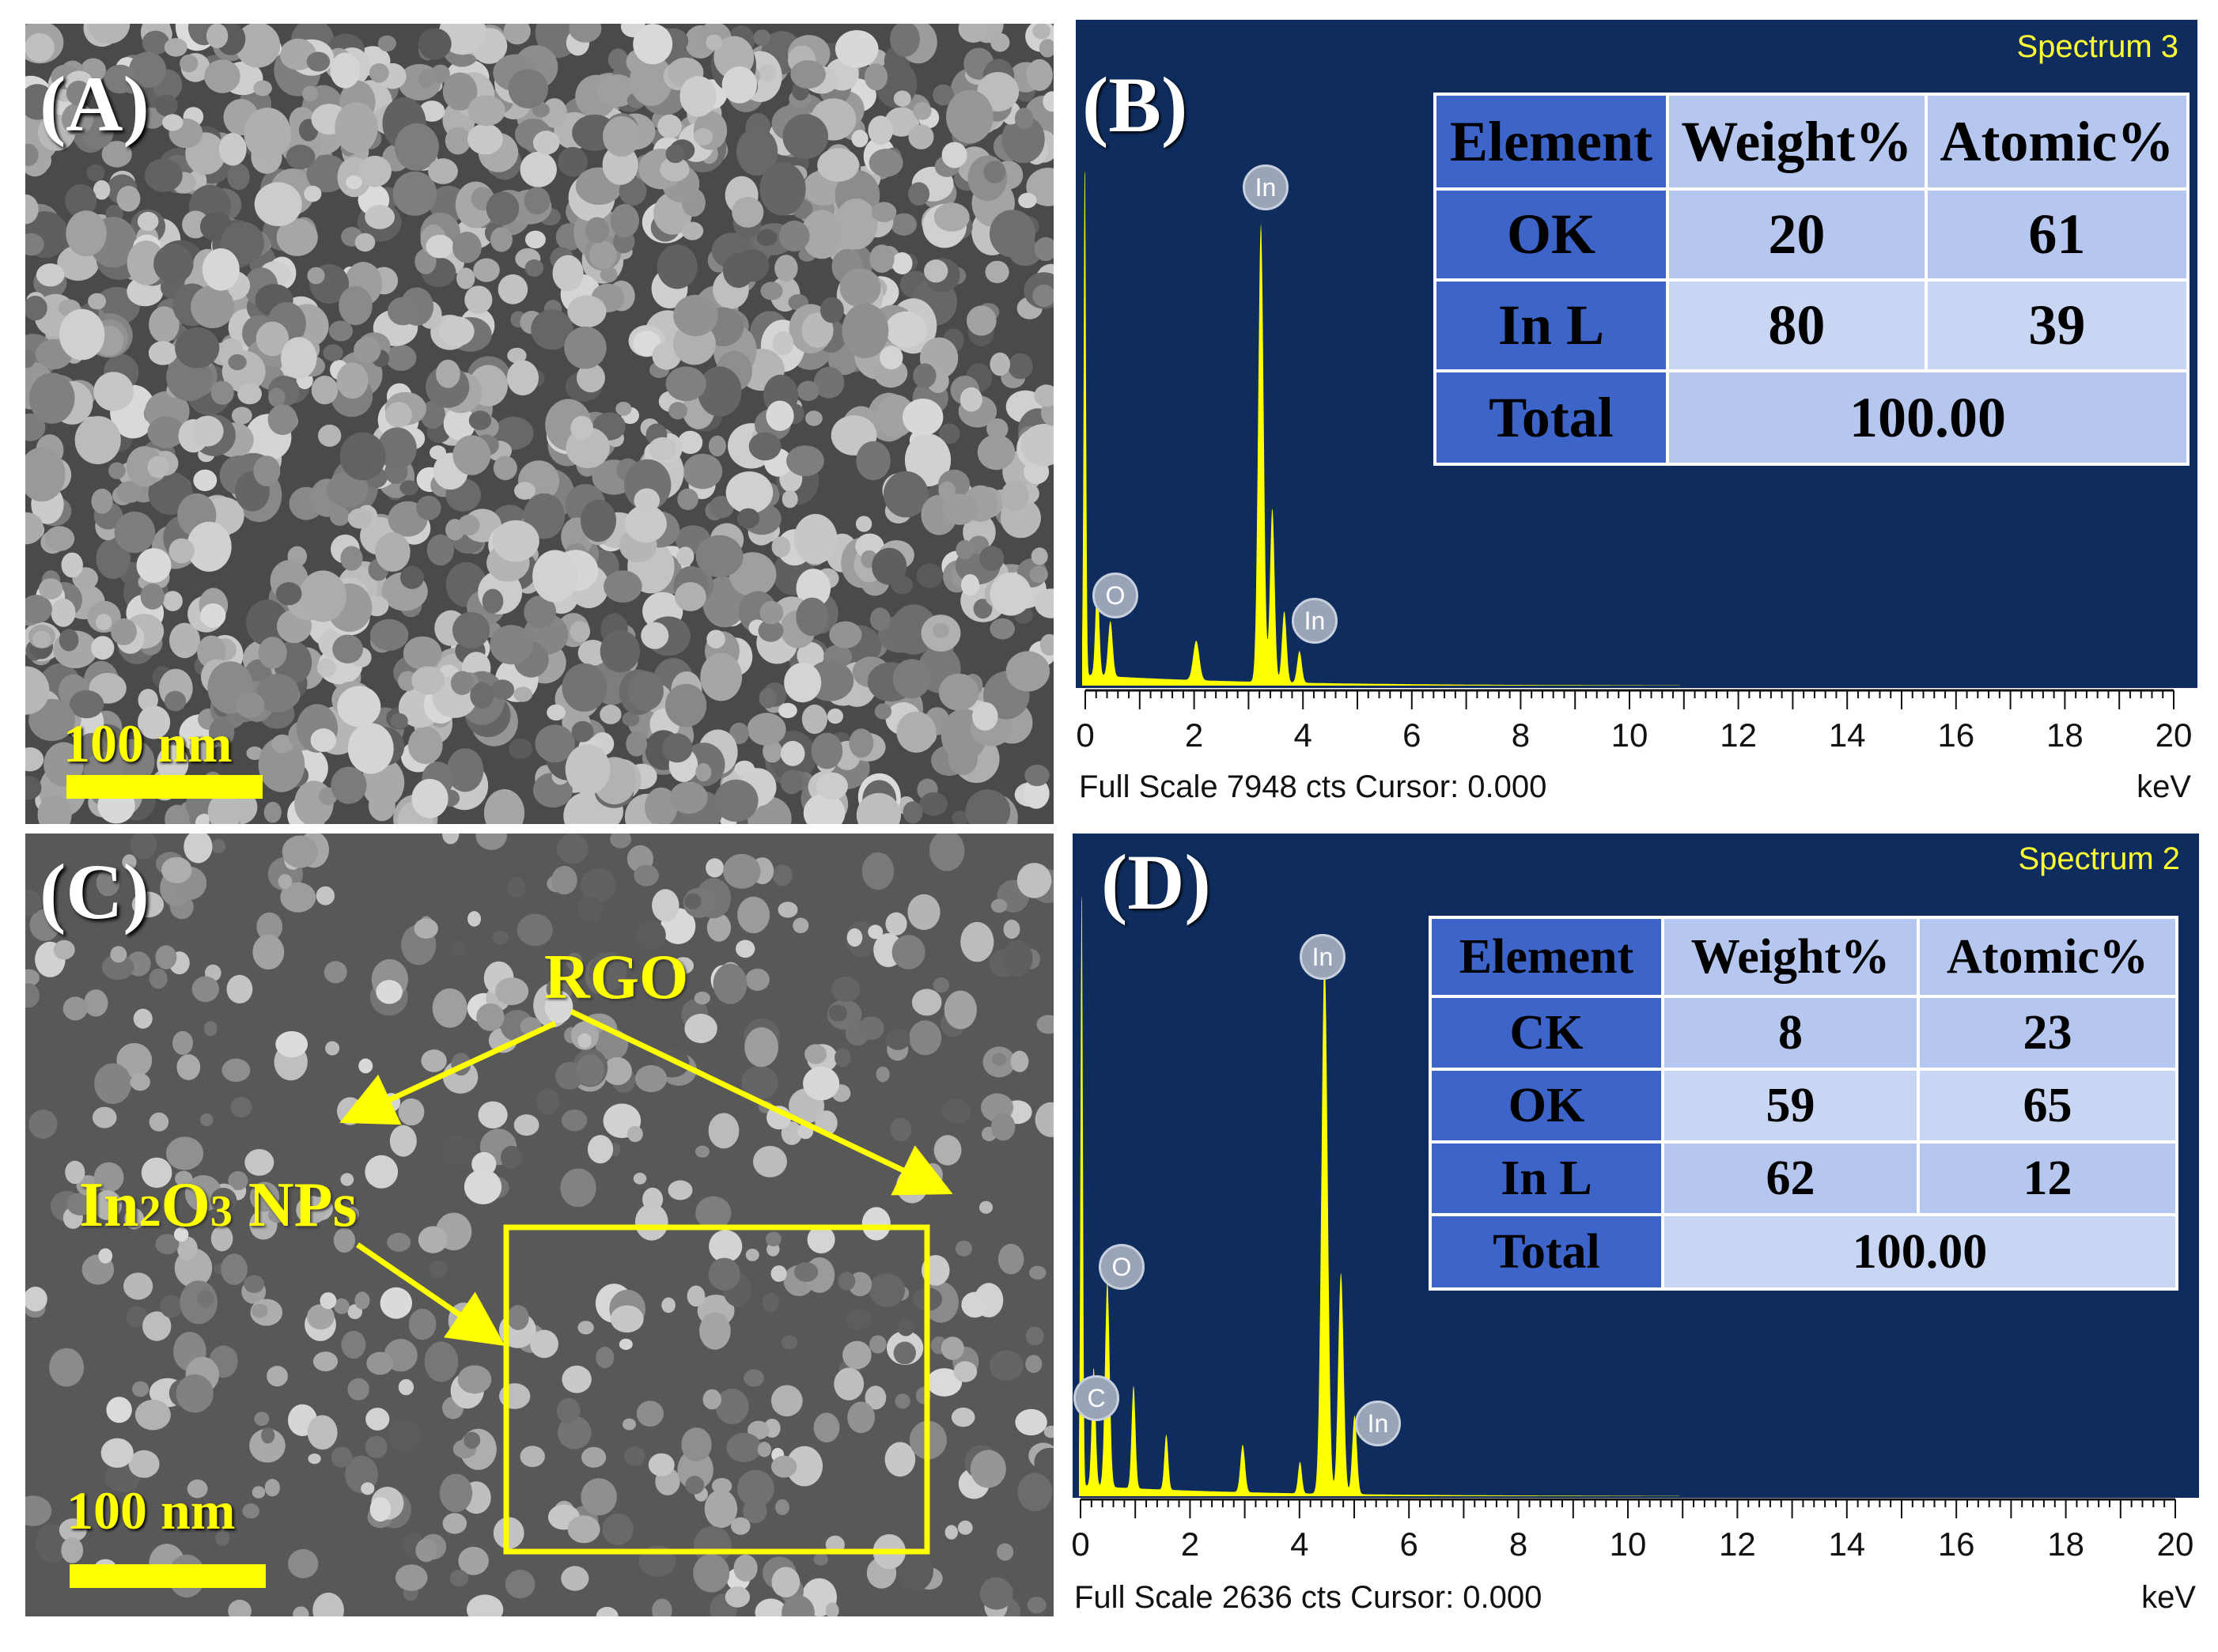 The height and width of the screenshot is (1652, 2218). Describe the element at coordinates (1790, 1033) in the screenshot. I see `table-row-weight: 8` at that location.